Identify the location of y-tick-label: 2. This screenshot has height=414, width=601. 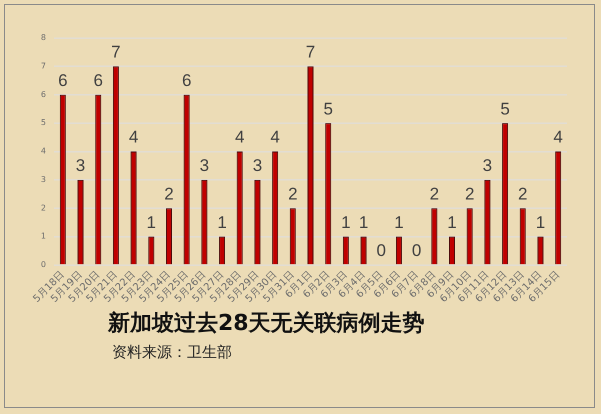
(43, 207).